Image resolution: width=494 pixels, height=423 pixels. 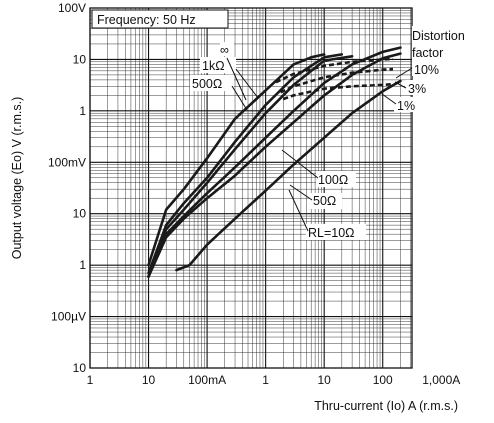 I want to click on leader-rl10, so click(x=298, y=210).